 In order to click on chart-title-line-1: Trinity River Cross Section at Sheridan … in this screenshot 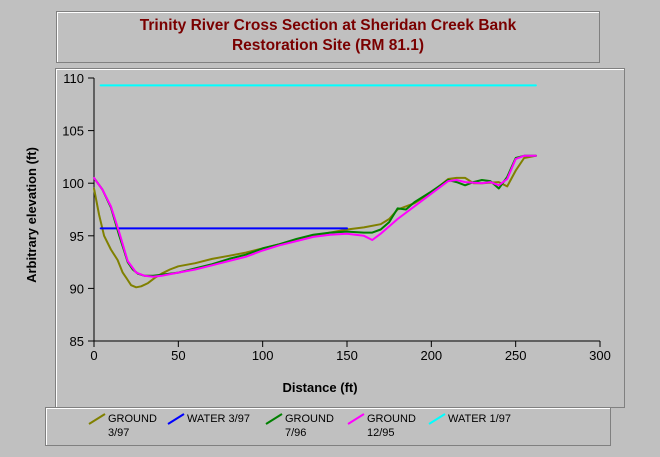, I will do `click(328, 25)`.